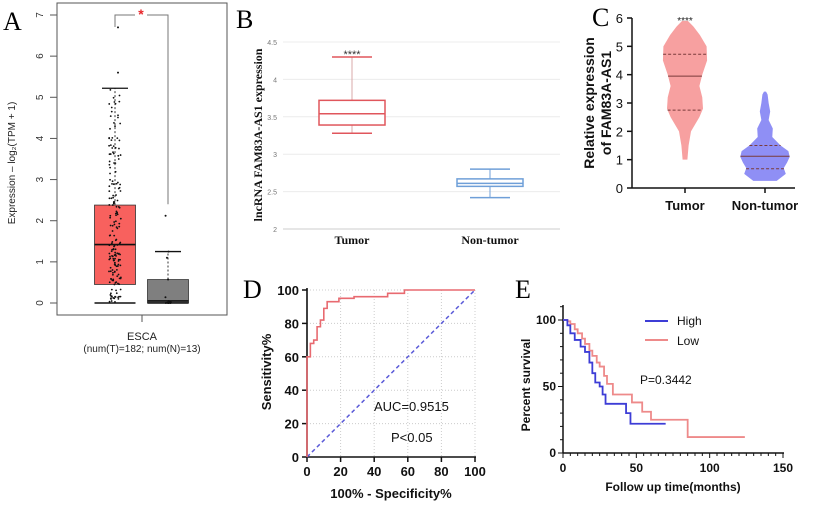 Image resolution: width=824 pixels, height=505 pixels. What do you see at coordinates (168, 291) in the screenshot?
I see `a-box-N` at bounding box center [168, 291].